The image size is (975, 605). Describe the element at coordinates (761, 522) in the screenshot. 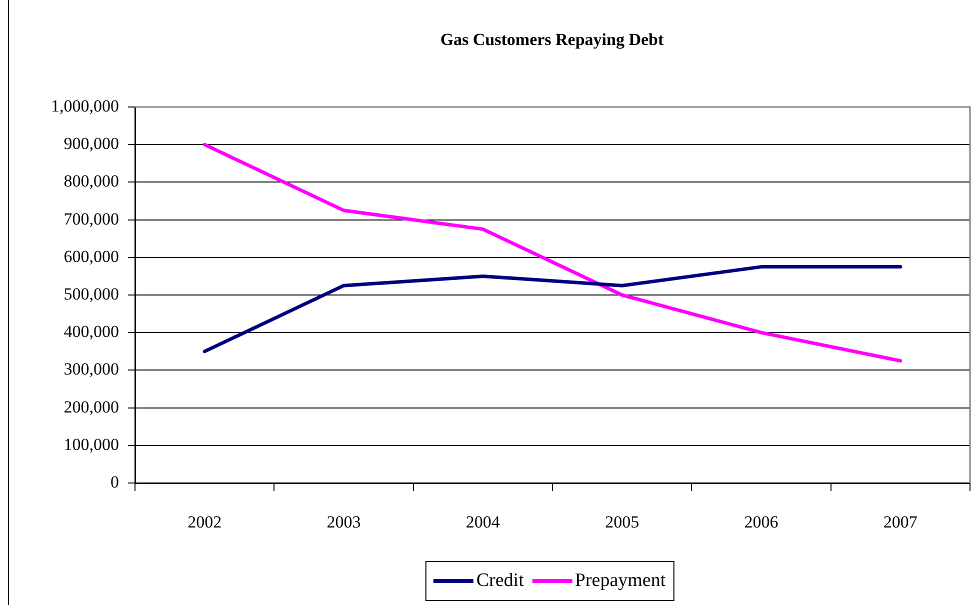

I see `x-tick-label: 2006` at that location.